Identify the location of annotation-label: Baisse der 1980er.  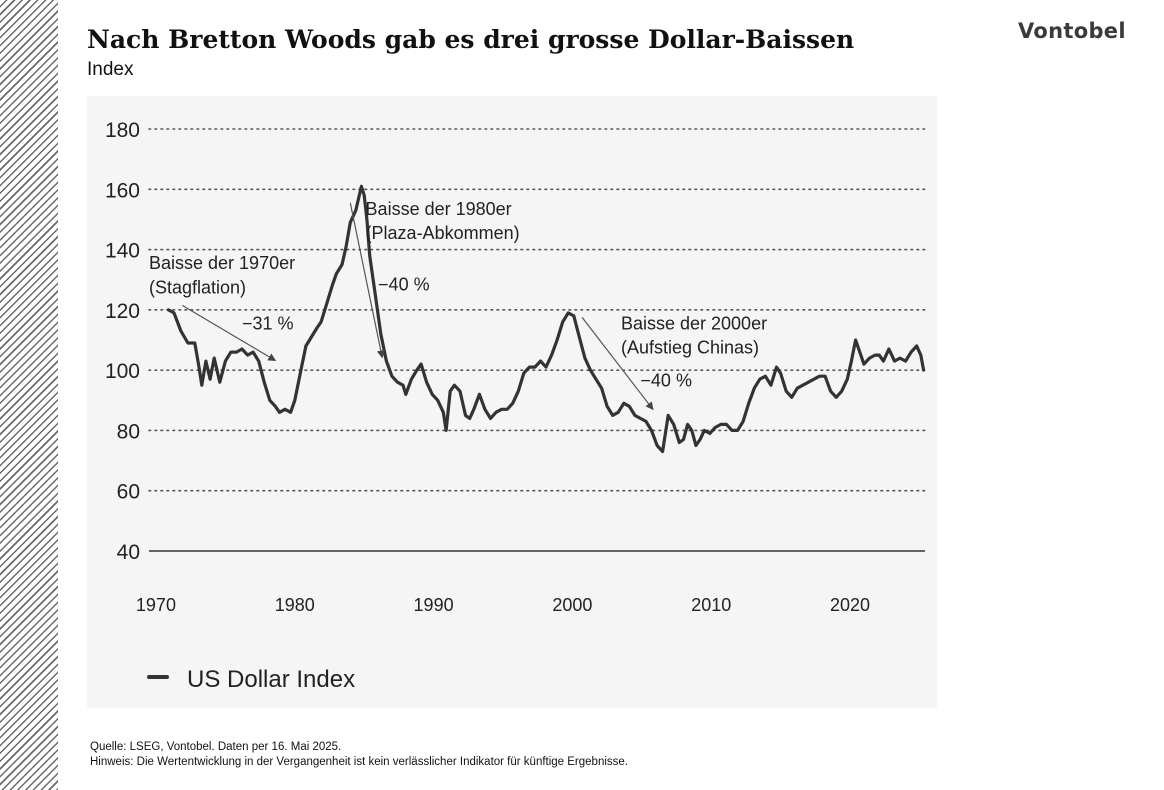
(439, 209).